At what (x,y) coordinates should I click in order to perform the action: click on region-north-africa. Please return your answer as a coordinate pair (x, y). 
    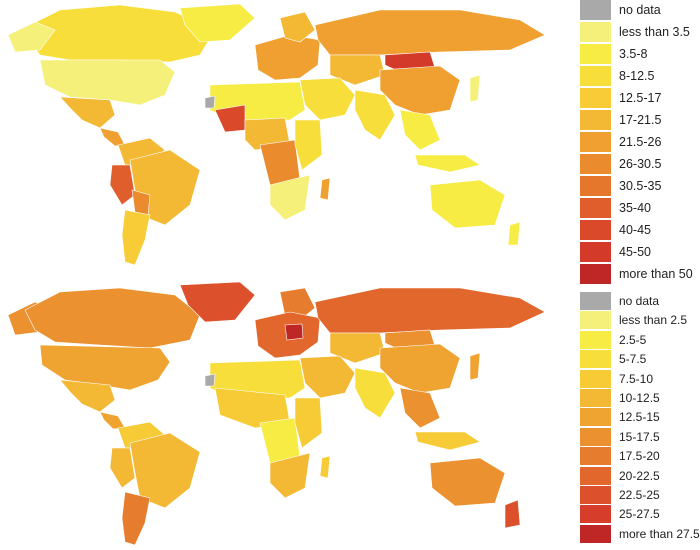
    Looking at the image, I should click on (257, 379).